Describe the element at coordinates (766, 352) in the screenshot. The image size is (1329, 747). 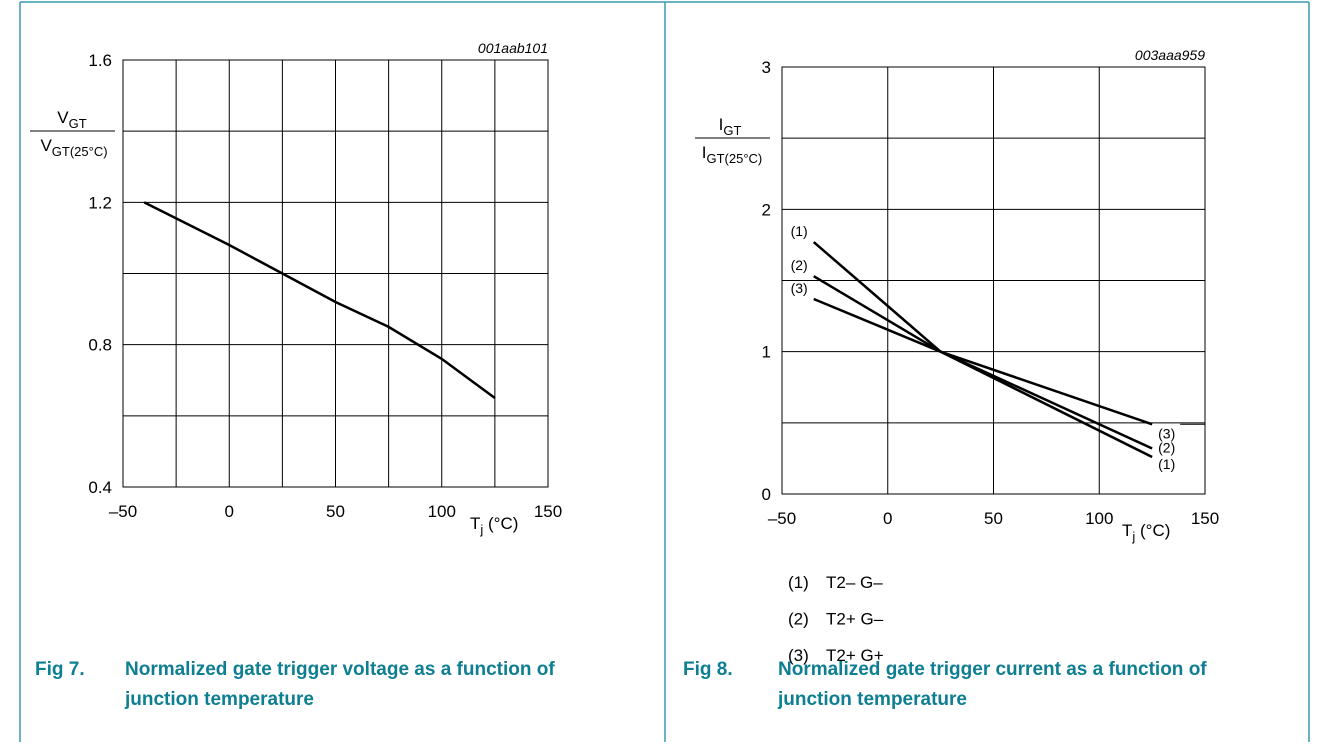
I see `y-tick-label: 1` at that location.